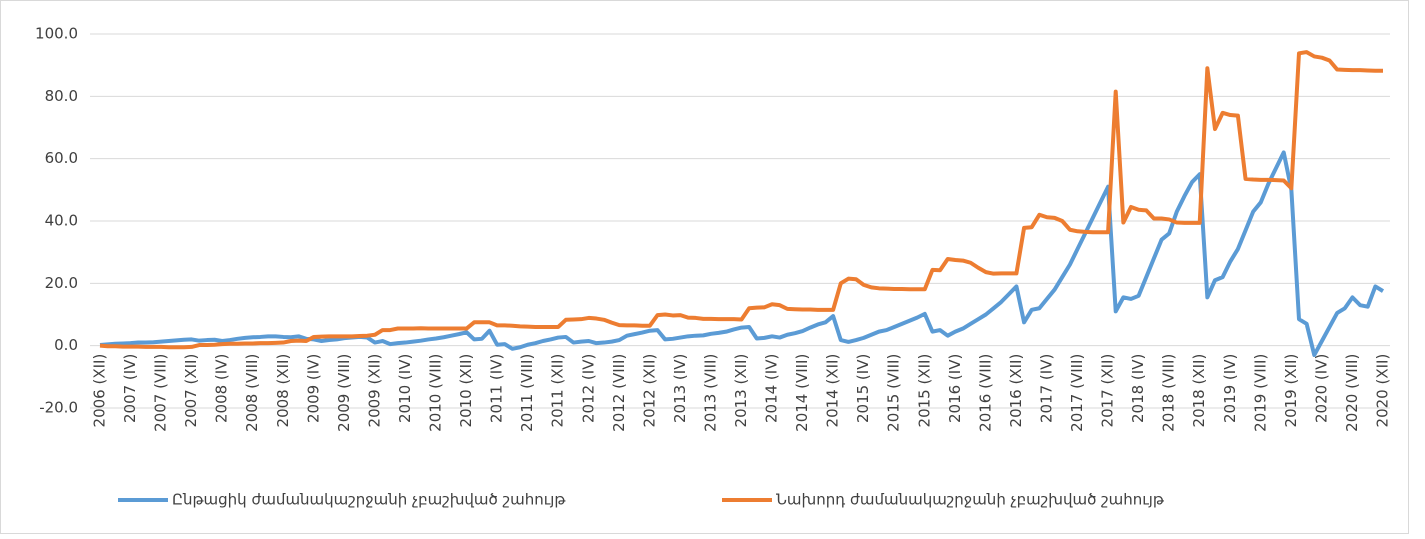 Image resolution: width=1425 pixels, height=539 pixels. I want to click on y-tick-label: 60.0, so click(61, 158).